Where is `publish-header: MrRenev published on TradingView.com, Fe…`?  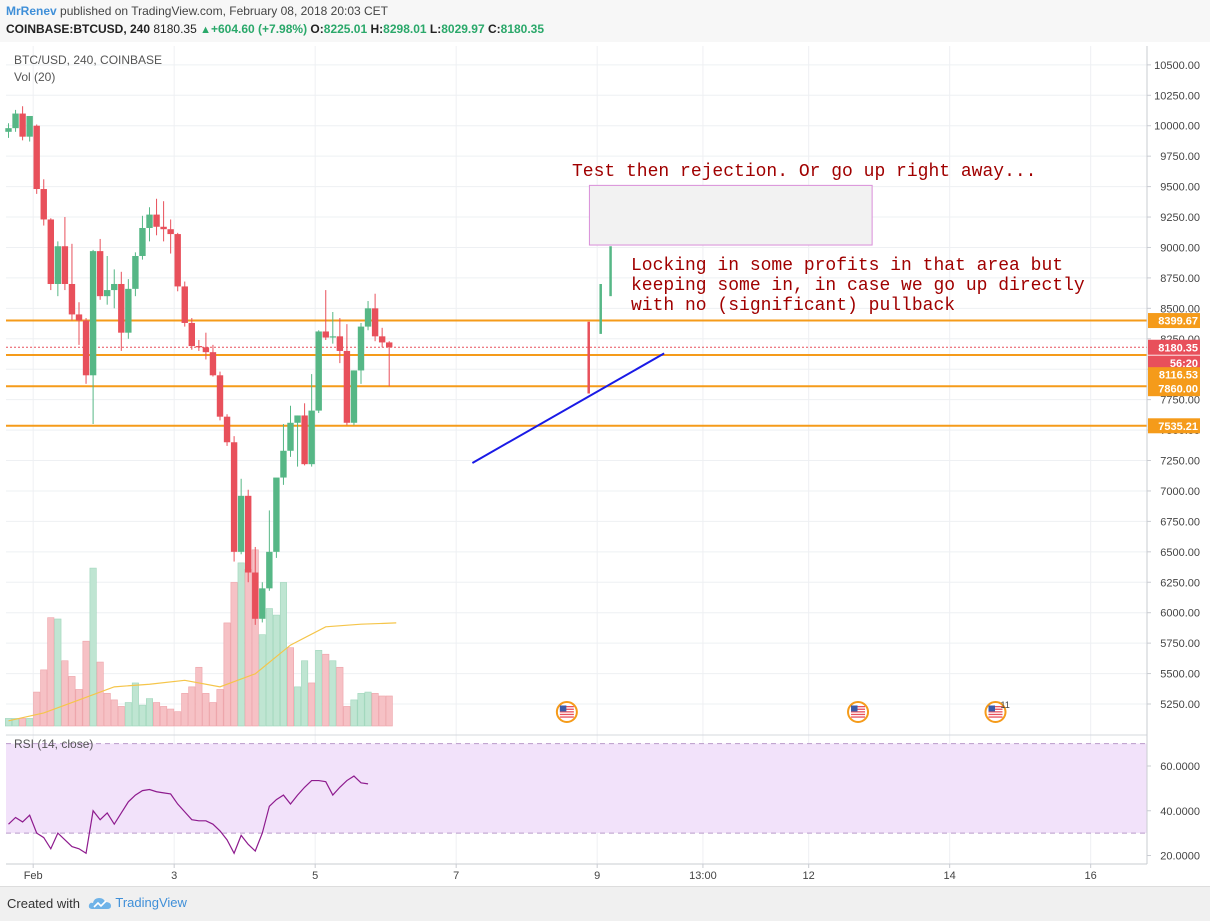 publish-header: MrRenev published on TradingView.com, Fe… is located at coordinates (605, 21).